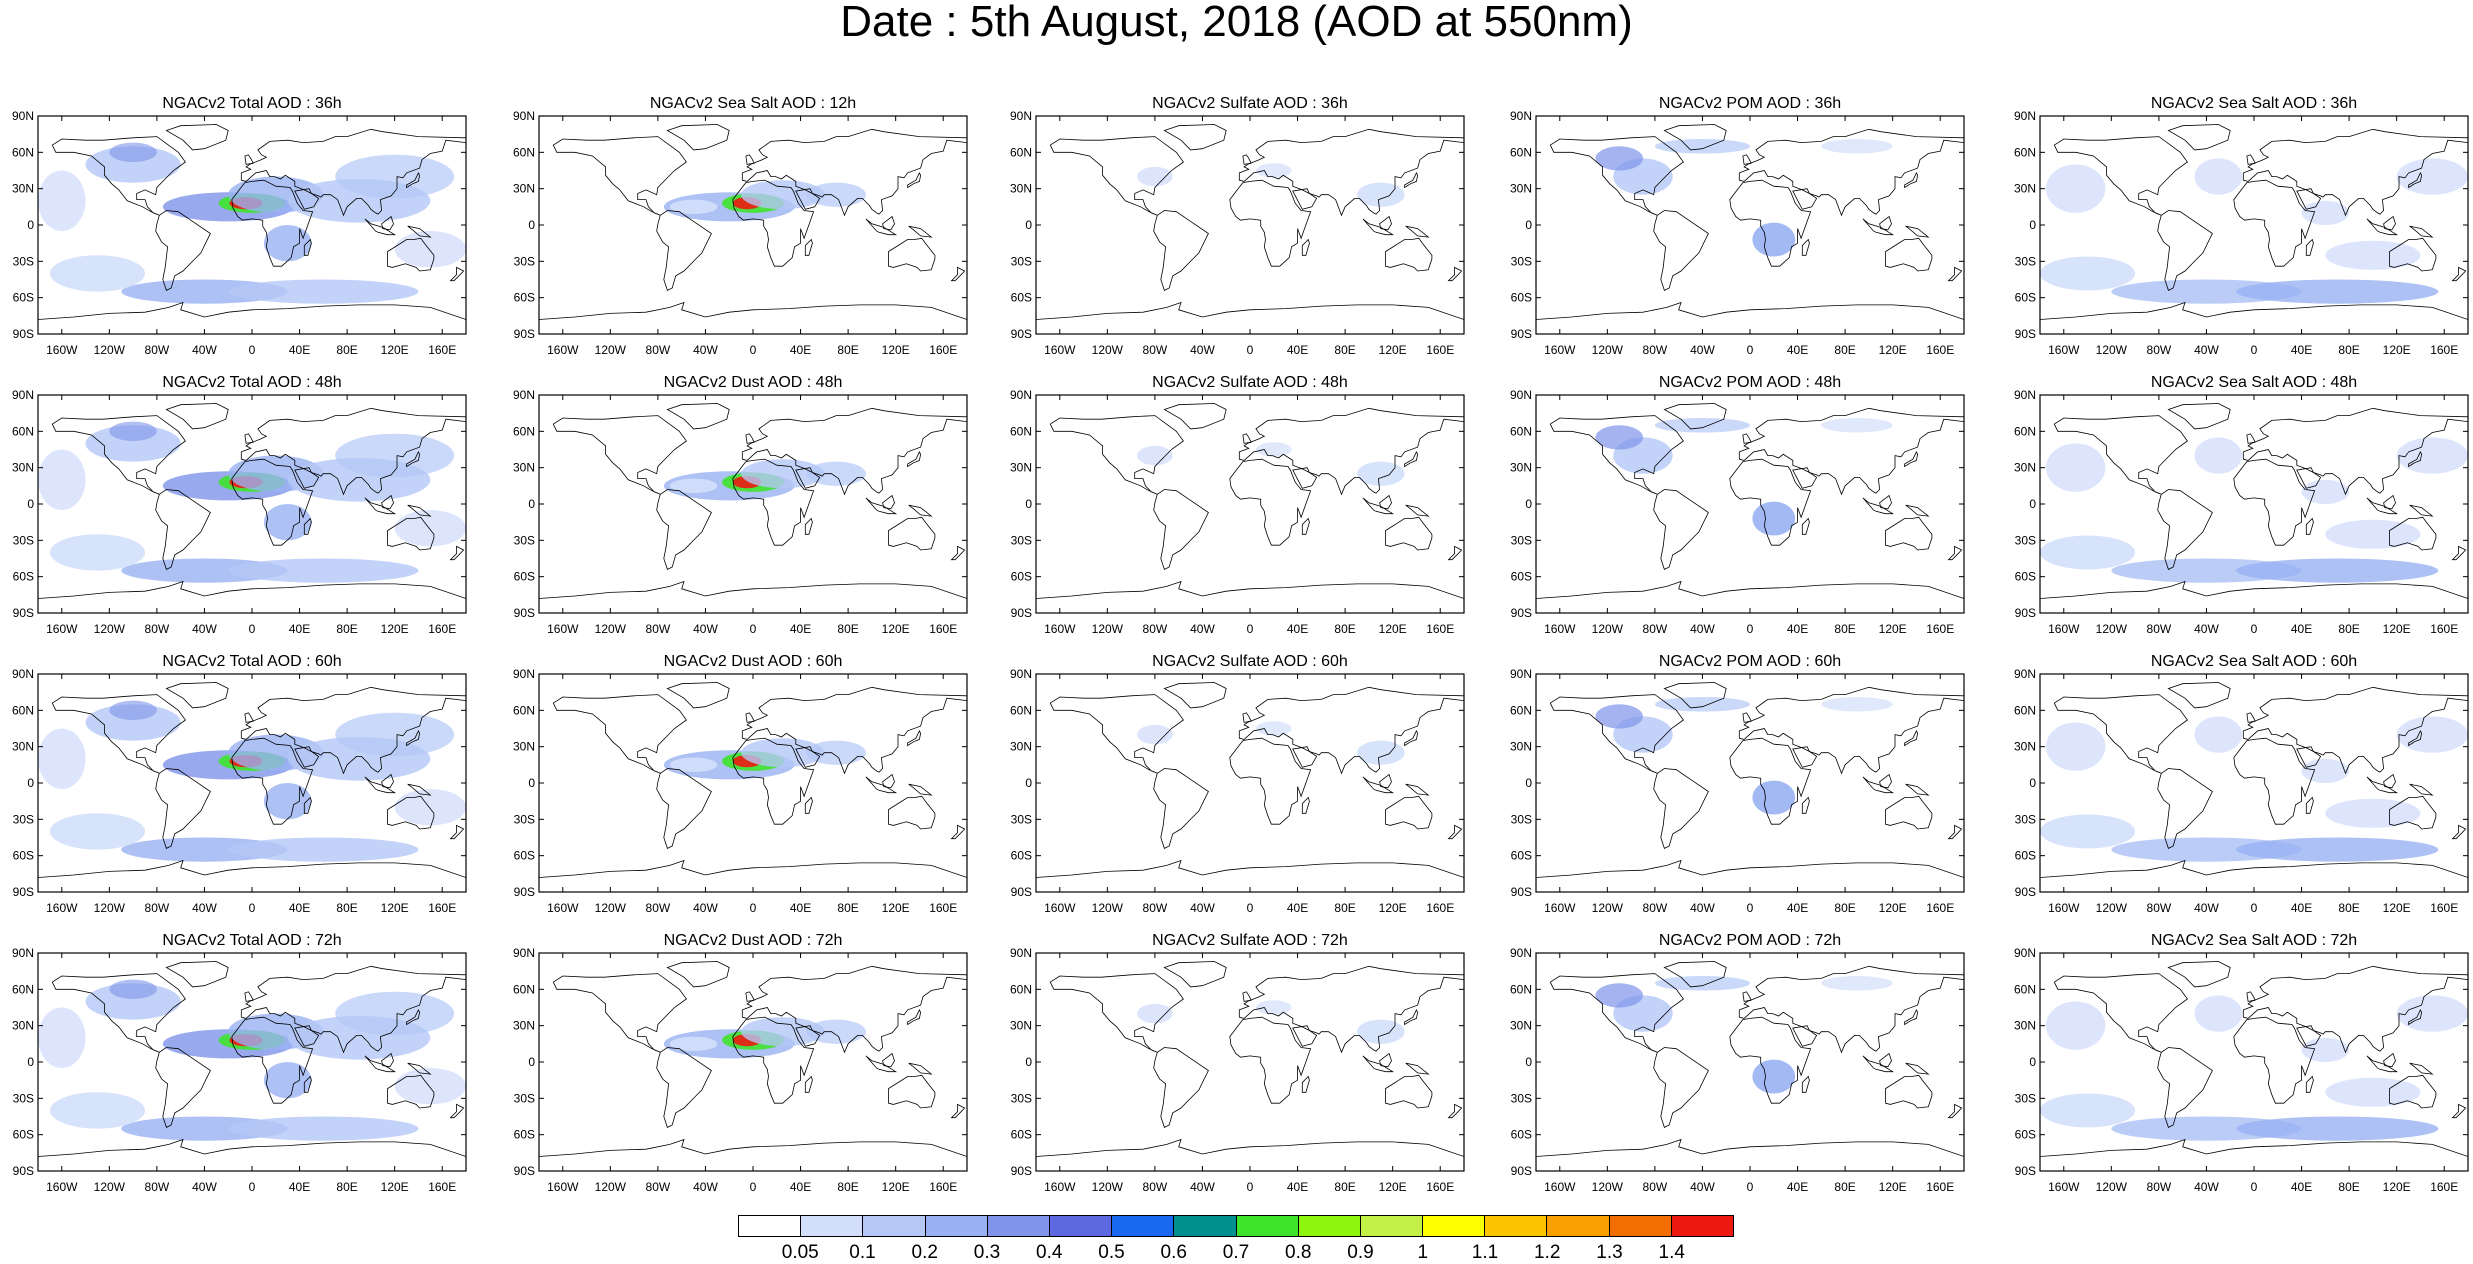 This screenshot has height=1264, width=2473. What do you see at coordinates (1750, 103) in the screenshot?
I see `panel-title: NGACv2 POM AOD : 36h` at bounding box center [1750, 103].